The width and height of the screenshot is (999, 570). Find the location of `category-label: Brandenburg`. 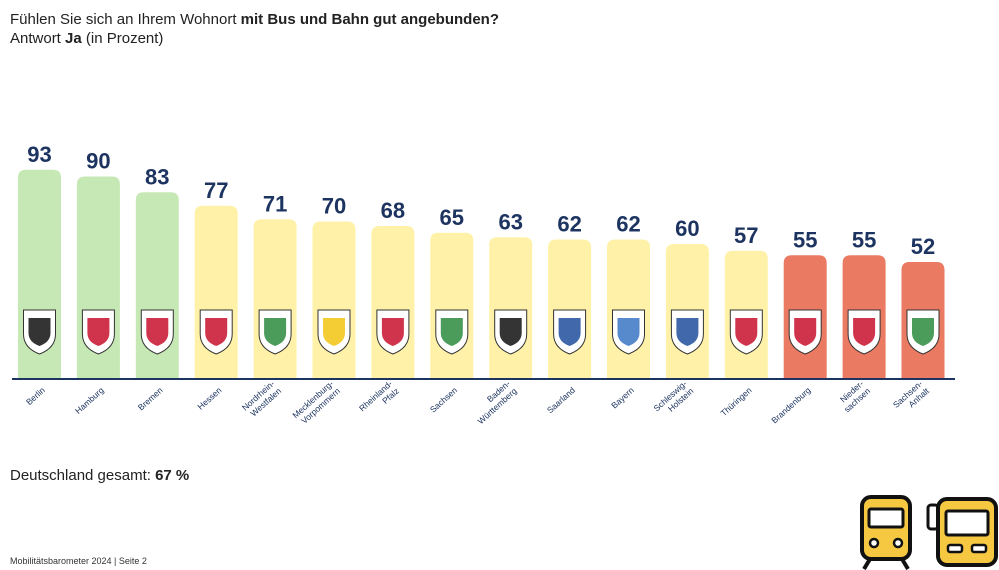

category-label: Brandenburg is located at coordinates (790, 405).